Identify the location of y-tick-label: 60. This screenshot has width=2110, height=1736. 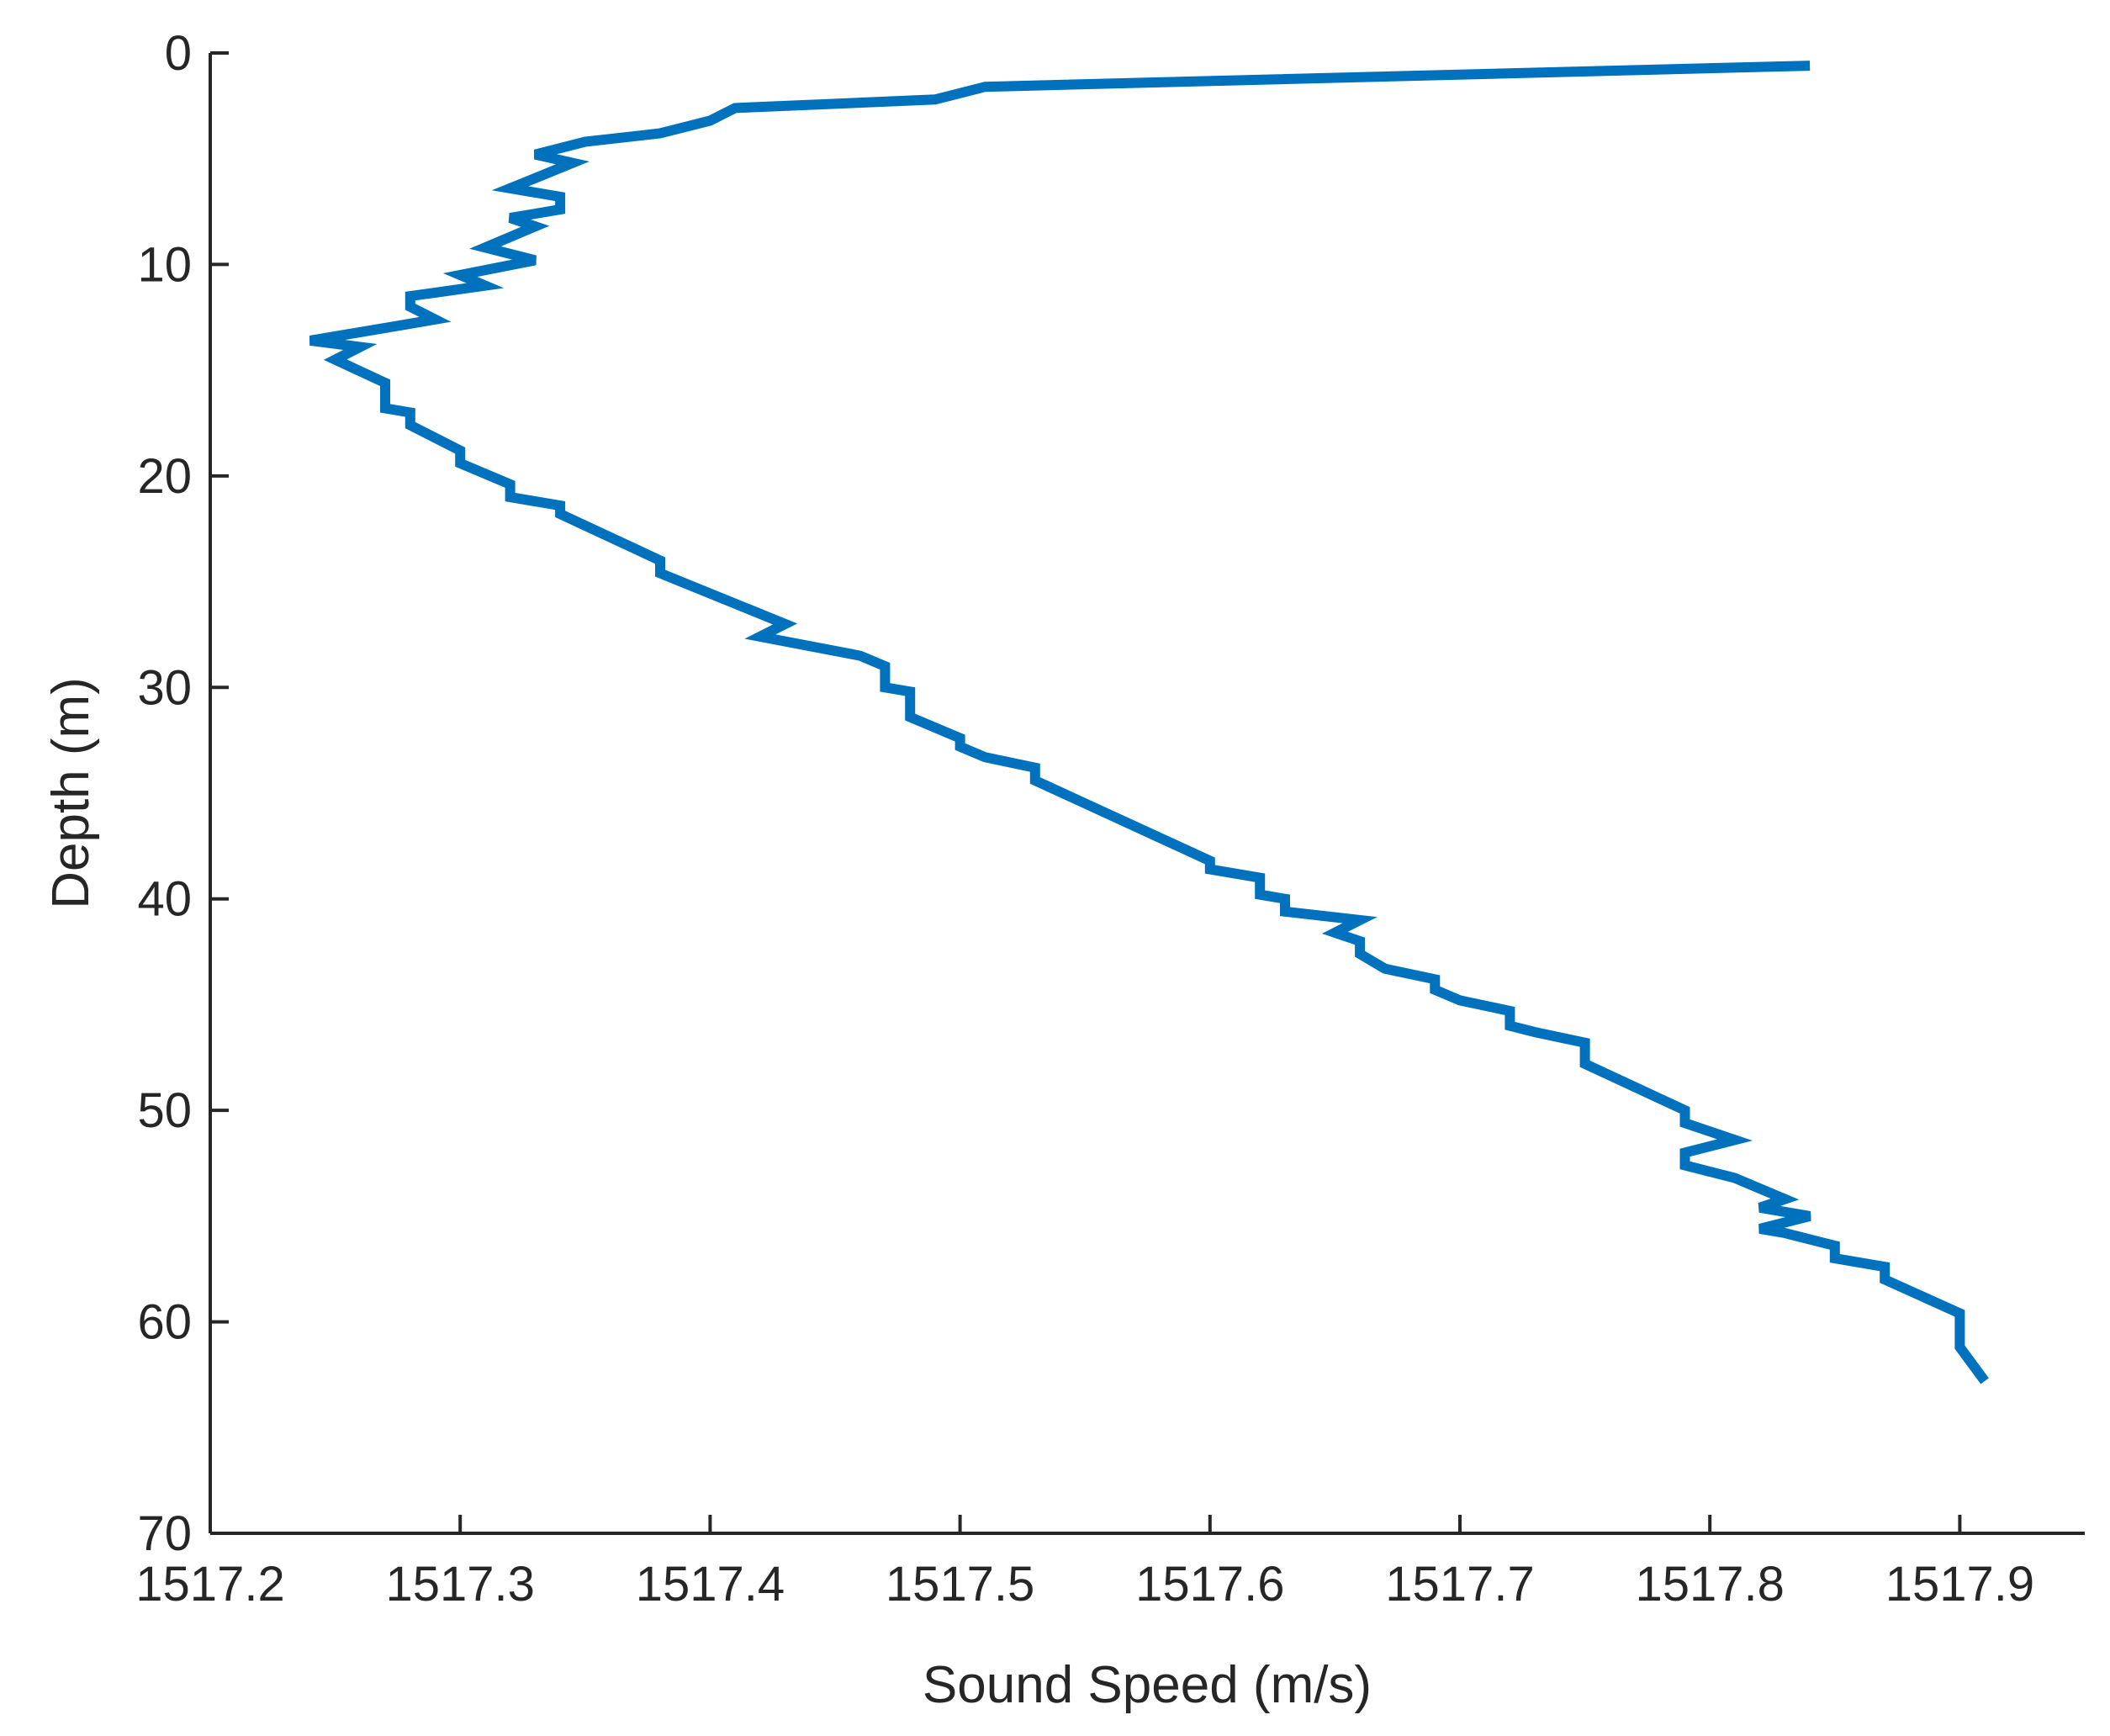
(164, 1322).